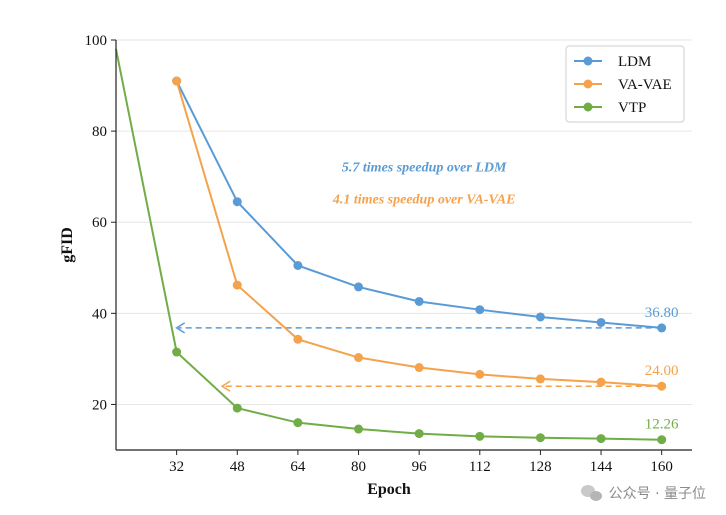  Describe the element at coordinates (634, 62) in the screenshot. I see `legend-label: LDM` at that location.